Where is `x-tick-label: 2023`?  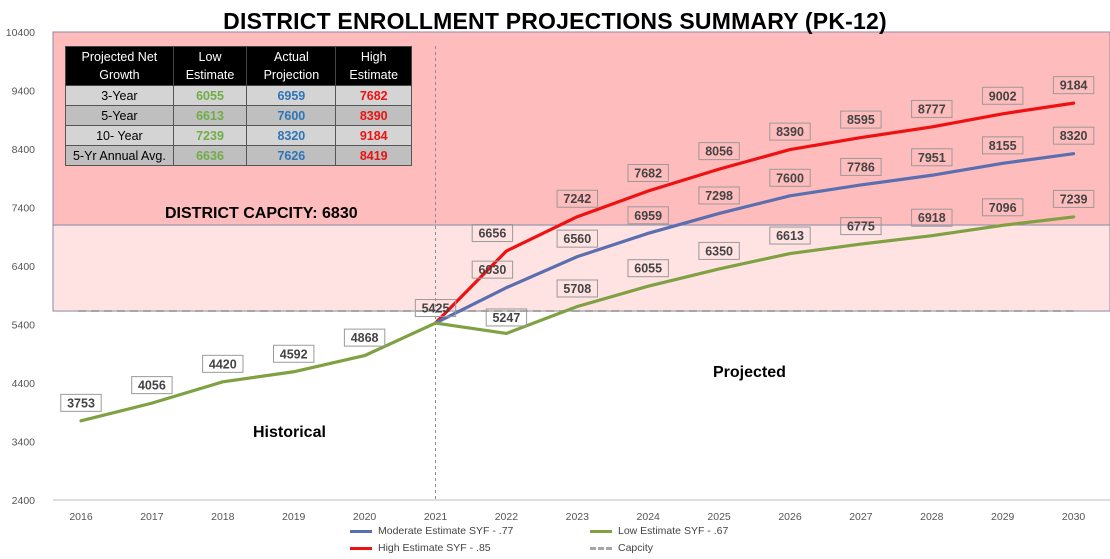
x-tick-label: 2023 is located at coordinates (578, 517).